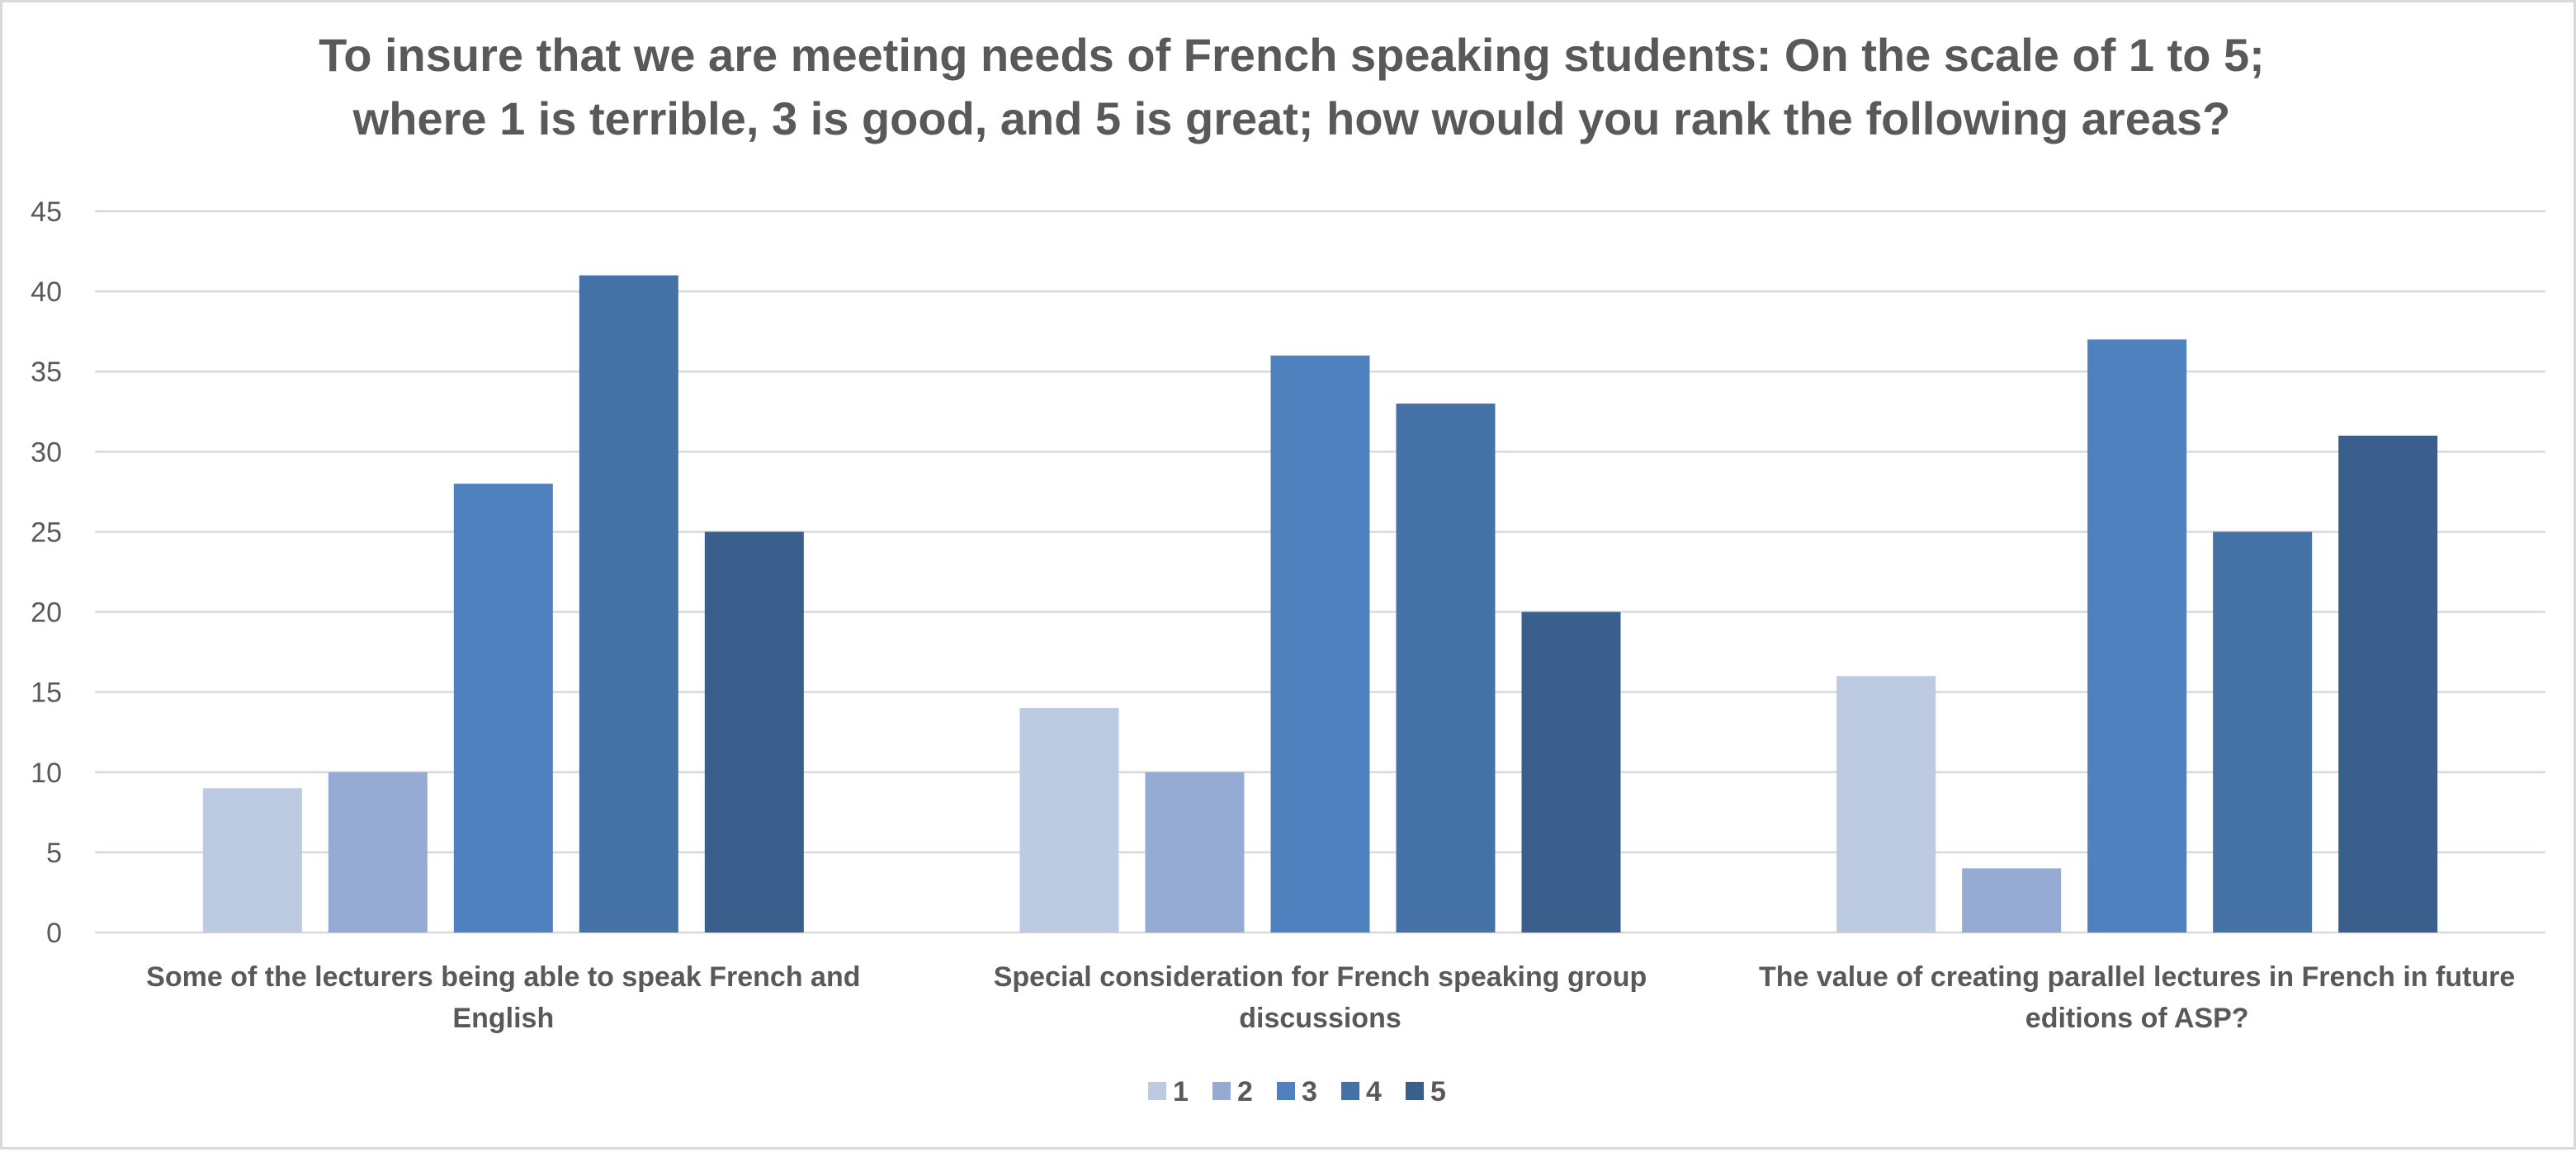  Describe the element at coordinates (46, 693) in the screenshot. I see `y-tick-label: 15` at that location.